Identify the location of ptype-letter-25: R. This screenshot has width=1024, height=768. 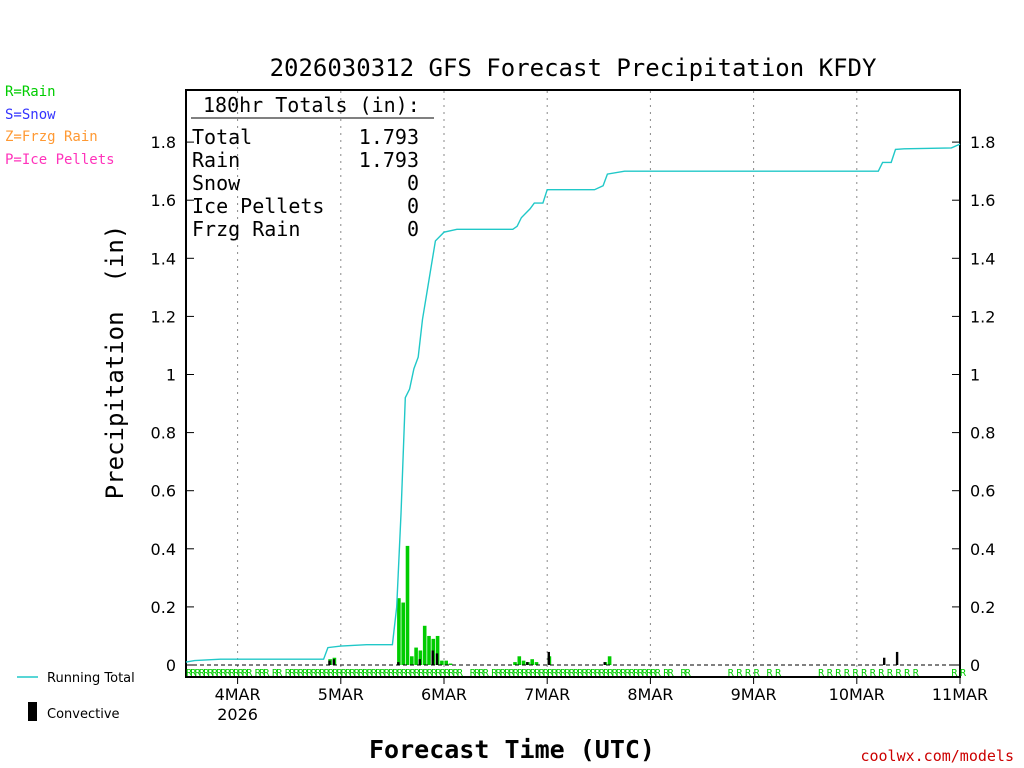
(309, 673).